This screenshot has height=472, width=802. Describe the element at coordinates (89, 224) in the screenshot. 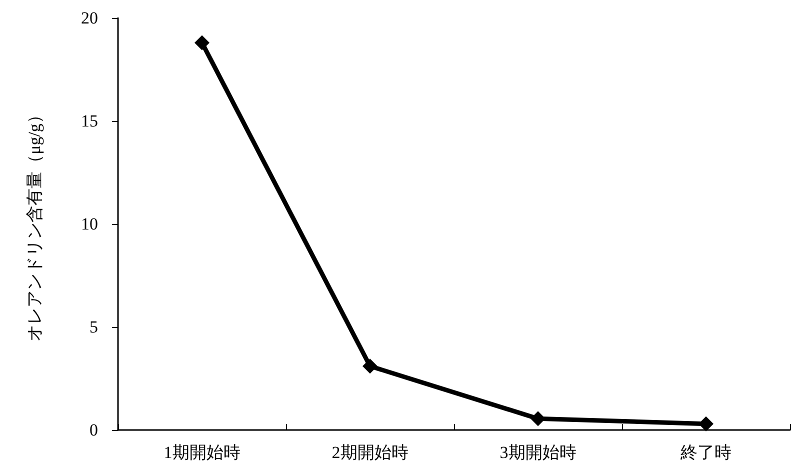

I see `y-tick-label: 10` at that location.